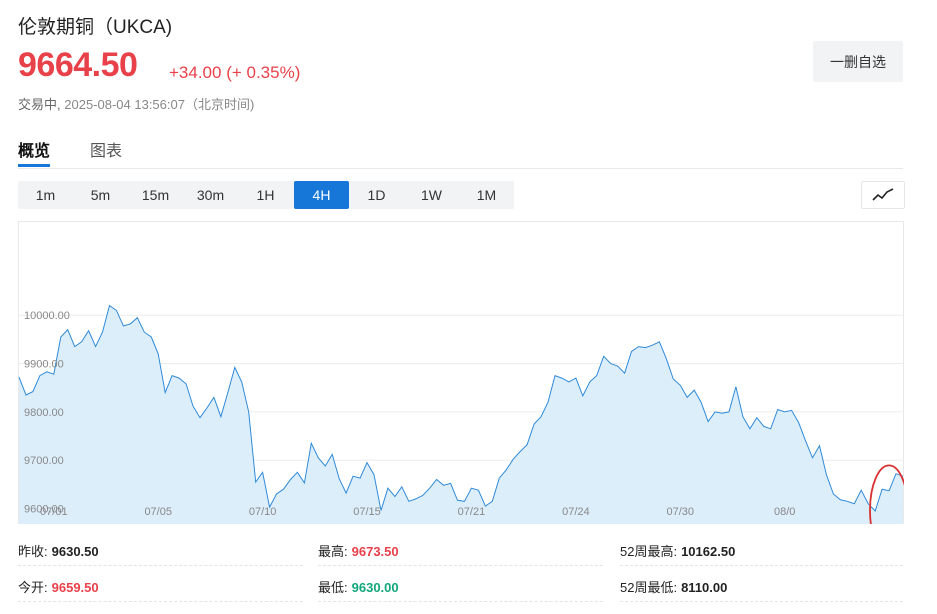 The width and height of the screenshot is (937, 614). I want to click on stat-open: 今开: 9659.50, so click(58, 586).